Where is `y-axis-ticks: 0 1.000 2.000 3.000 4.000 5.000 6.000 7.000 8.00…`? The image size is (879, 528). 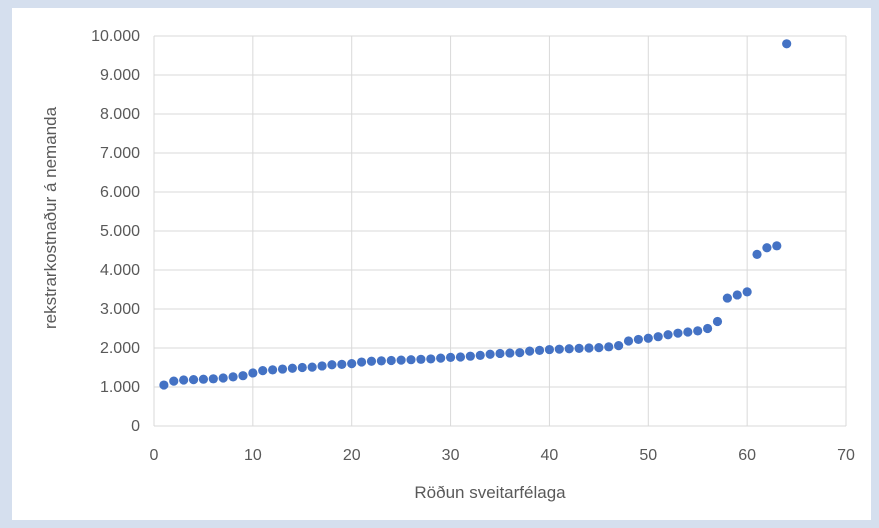
y-axis-ticks: 0 1.000 2.000 3.000 4.000 5.000 6.000 7.000 8.00… is located at coordinates (115, 231).